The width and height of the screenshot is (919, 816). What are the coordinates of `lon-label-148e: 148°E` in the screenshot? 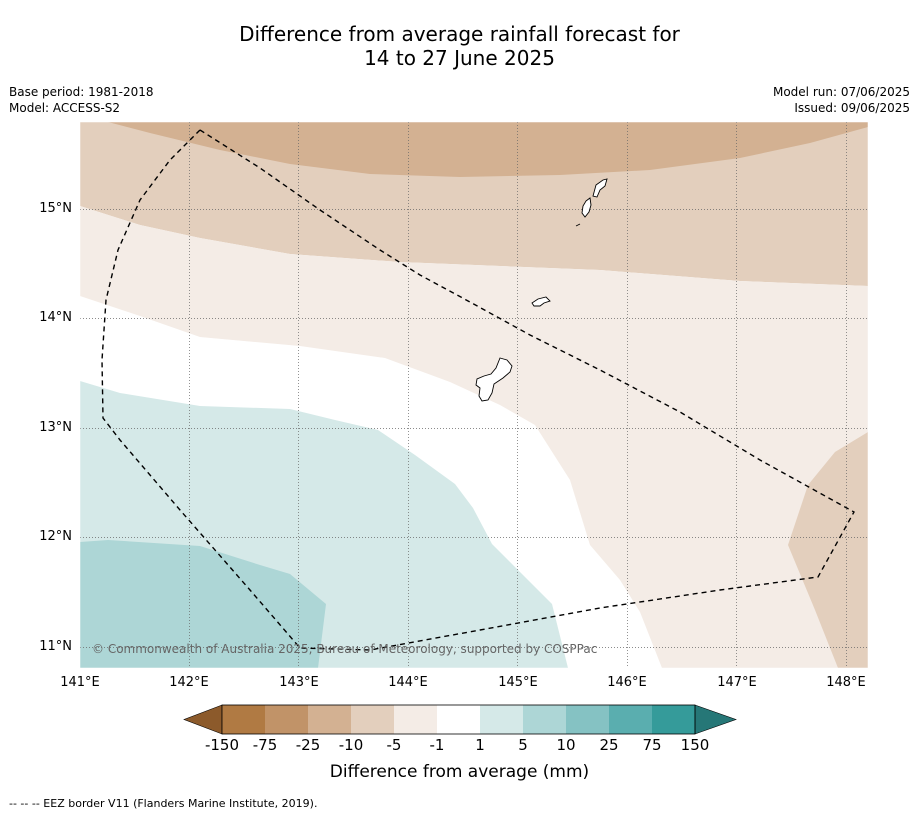 It's located at (846, 682).